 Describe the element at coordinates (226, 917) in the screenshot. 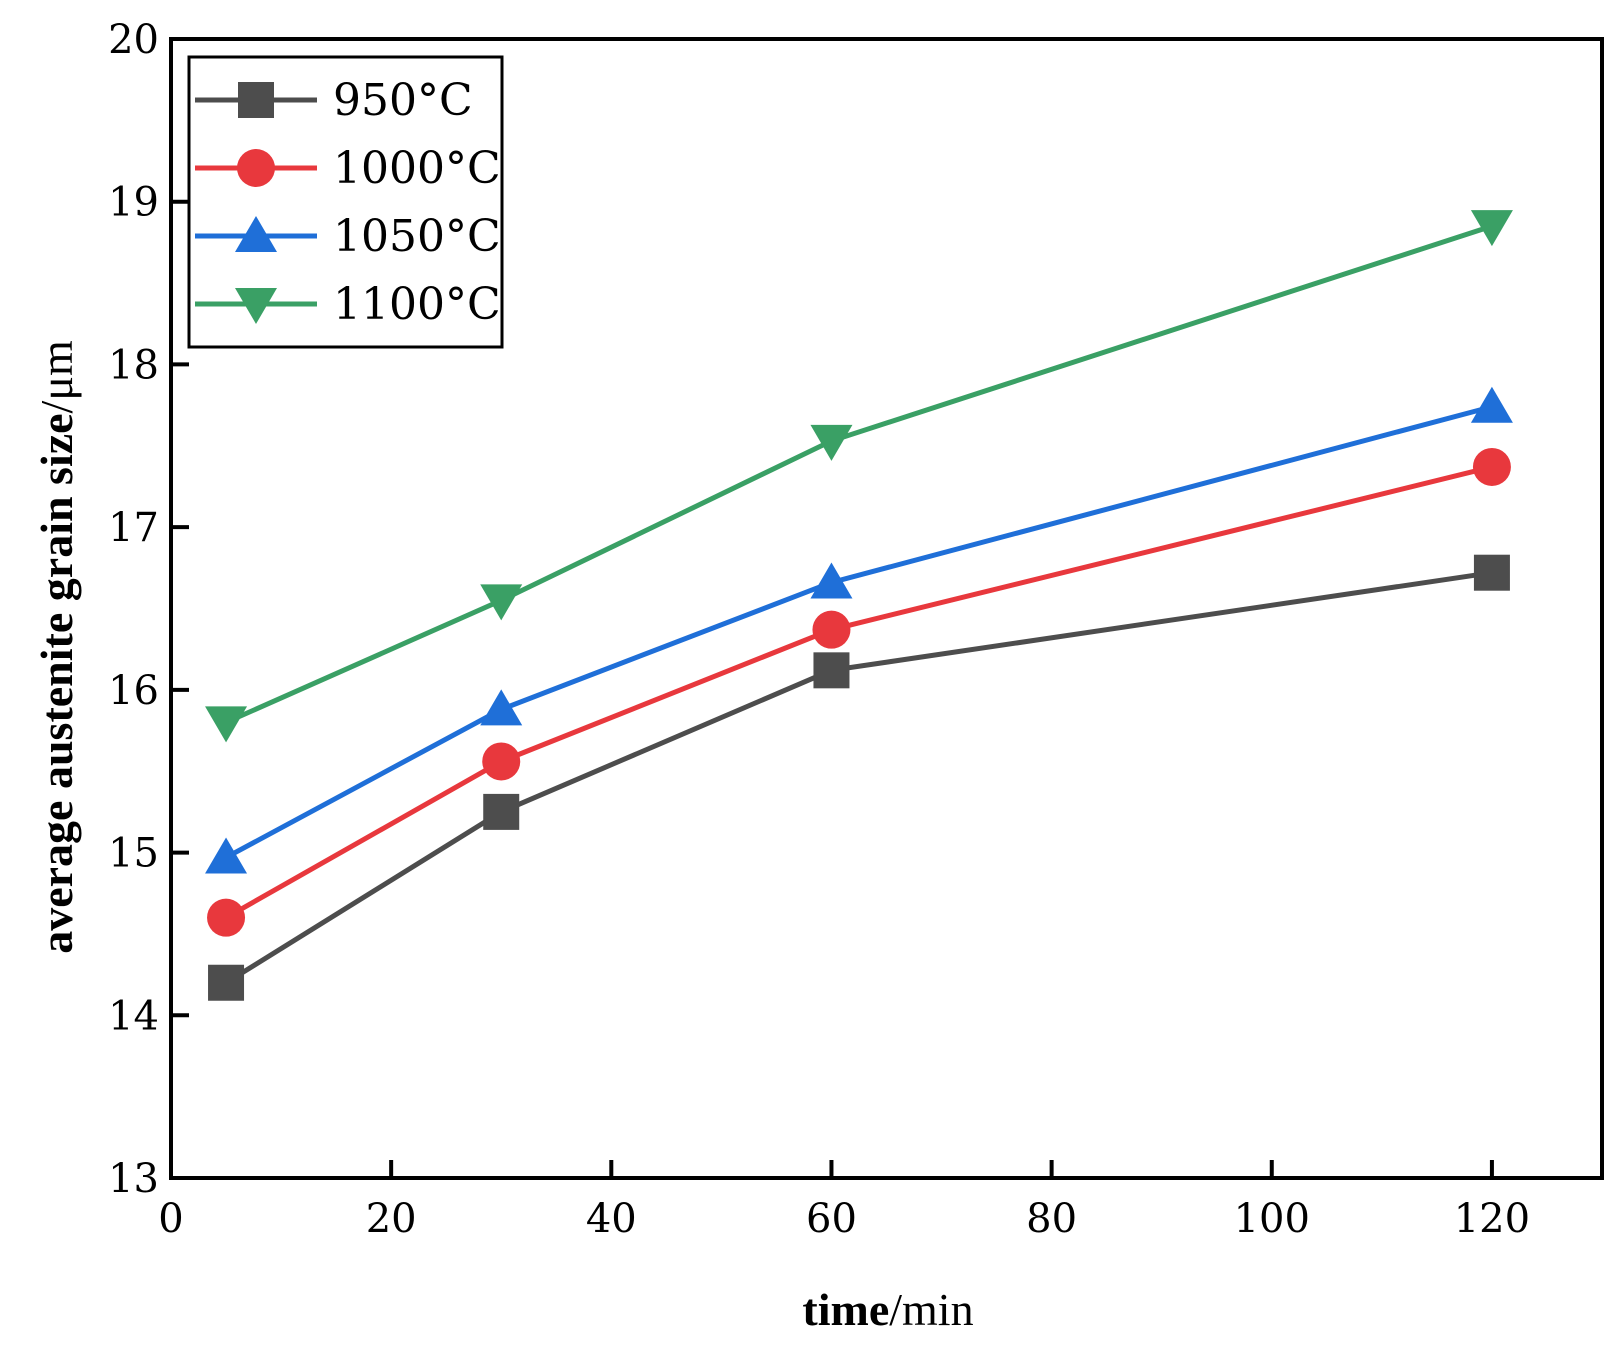

I see `data-point-1000°C-5` at that location.